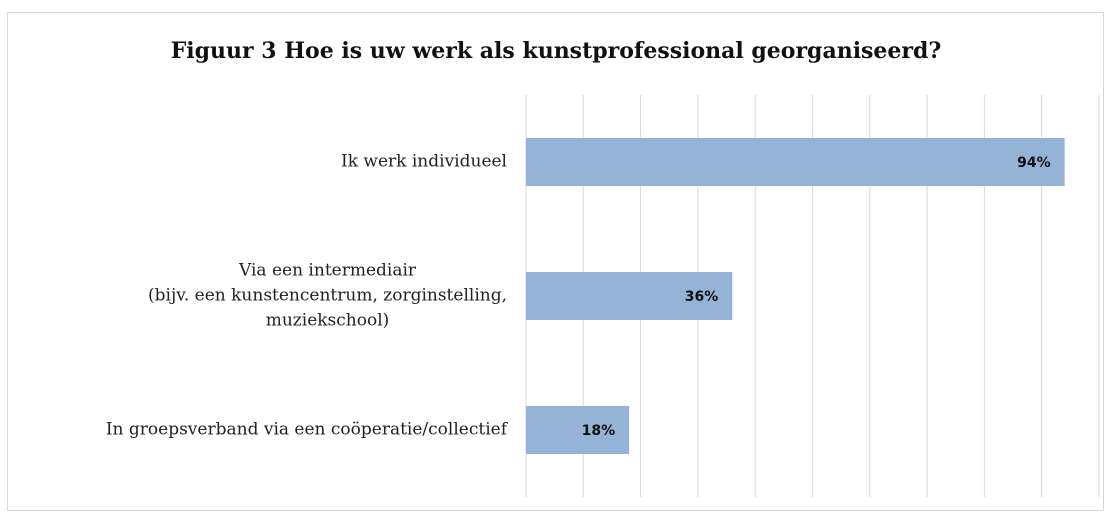  Describe the element at coordinates (702, 297) in the screenshot. I see `value-label: 36%` at that location.